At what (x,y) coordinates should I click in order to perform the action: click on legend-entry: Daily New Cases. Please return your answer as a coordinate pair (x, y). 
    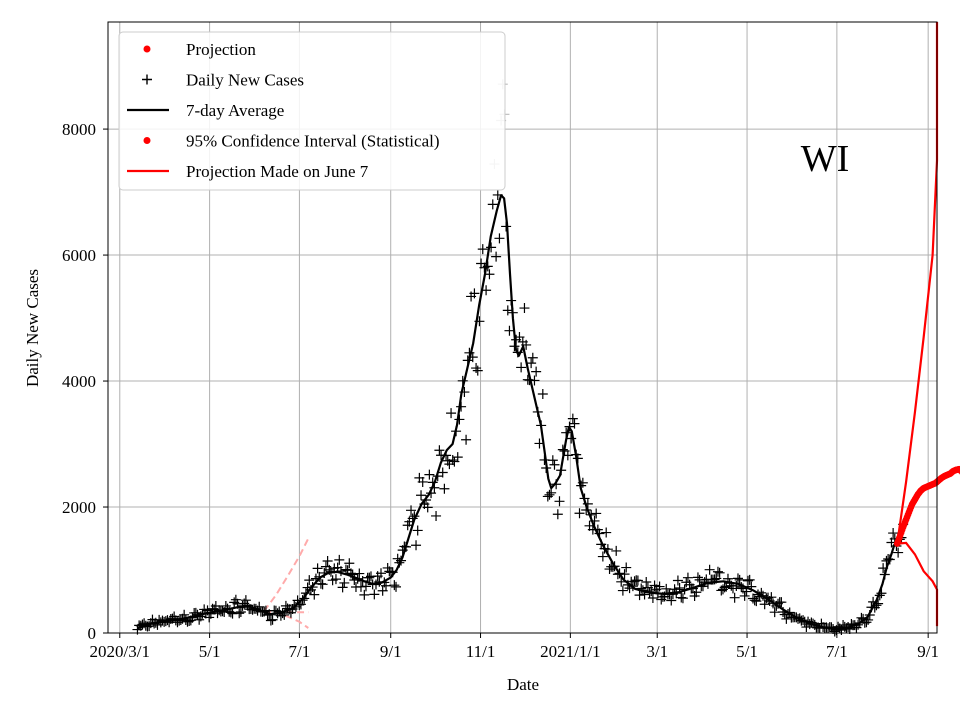
    Looking at the image, I should click on (223, 80).